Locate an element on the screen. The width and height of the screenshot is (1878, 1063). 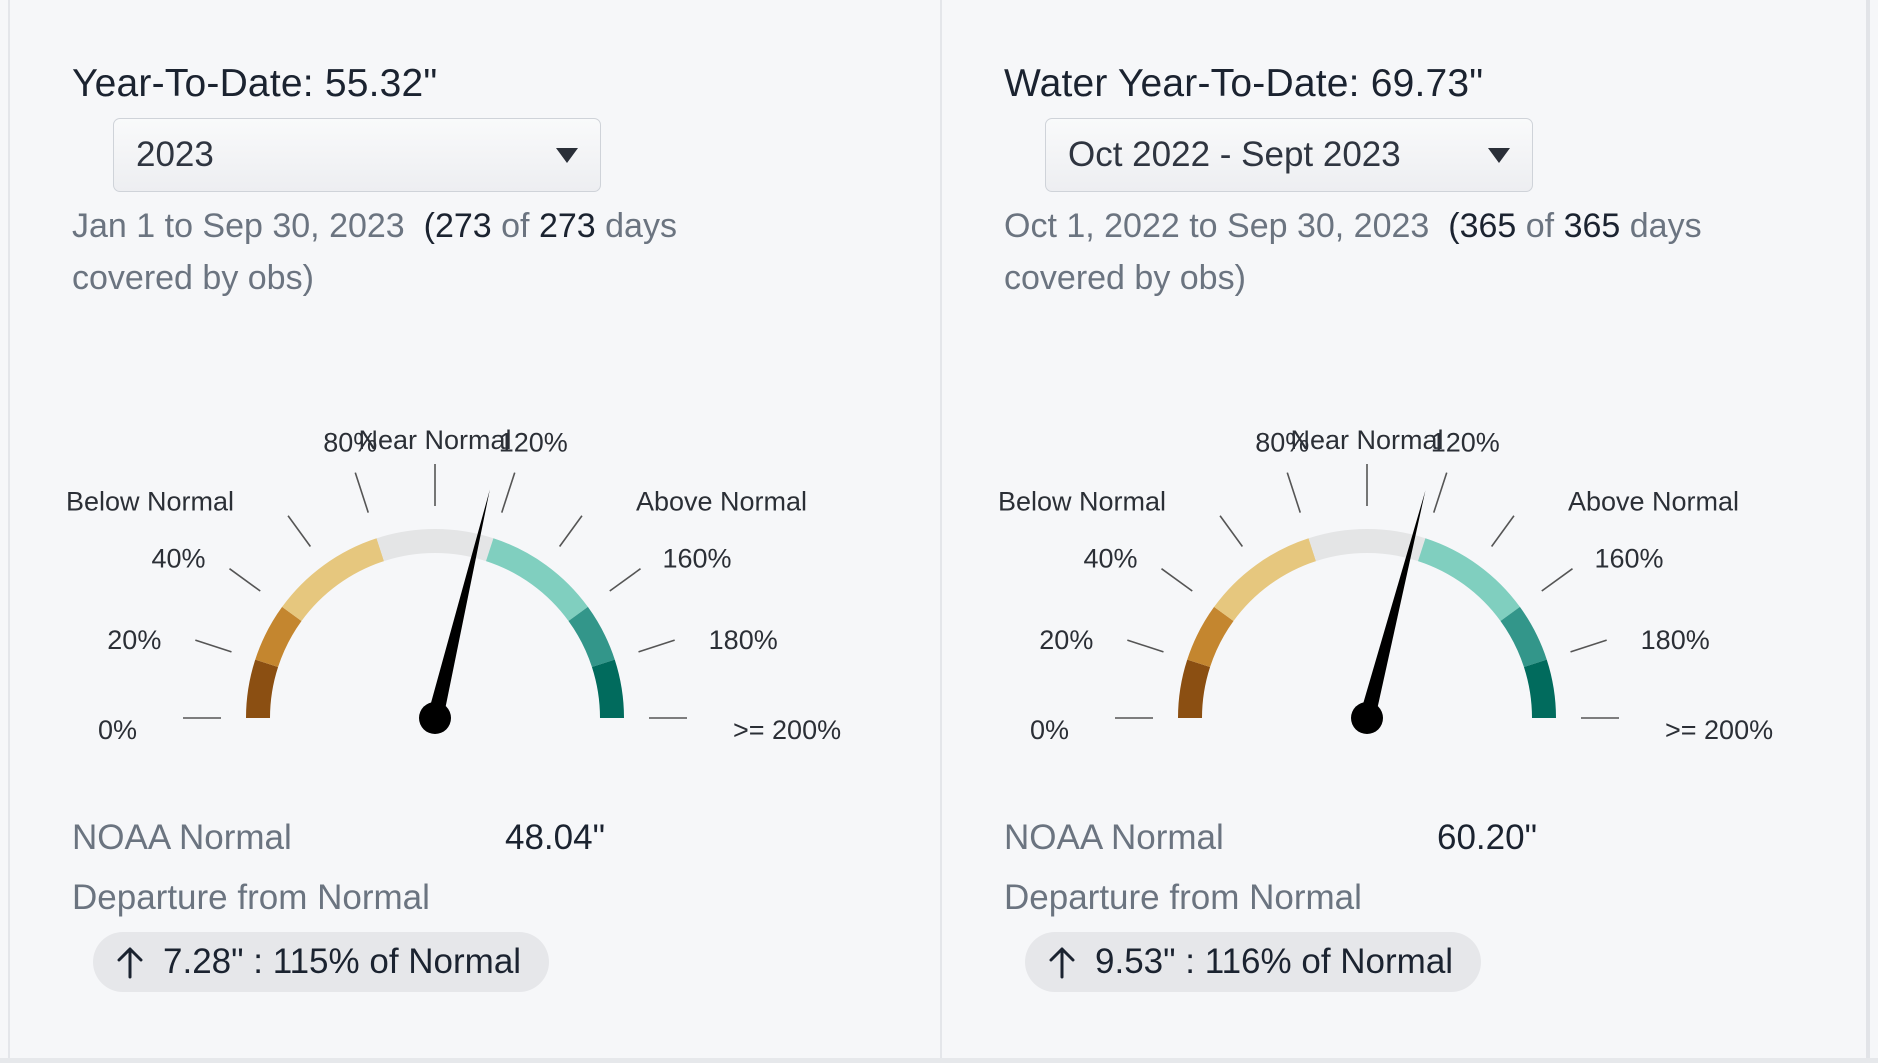
departure-value: 7.28" : 115% of Normal is located at coordinates (342, 961).